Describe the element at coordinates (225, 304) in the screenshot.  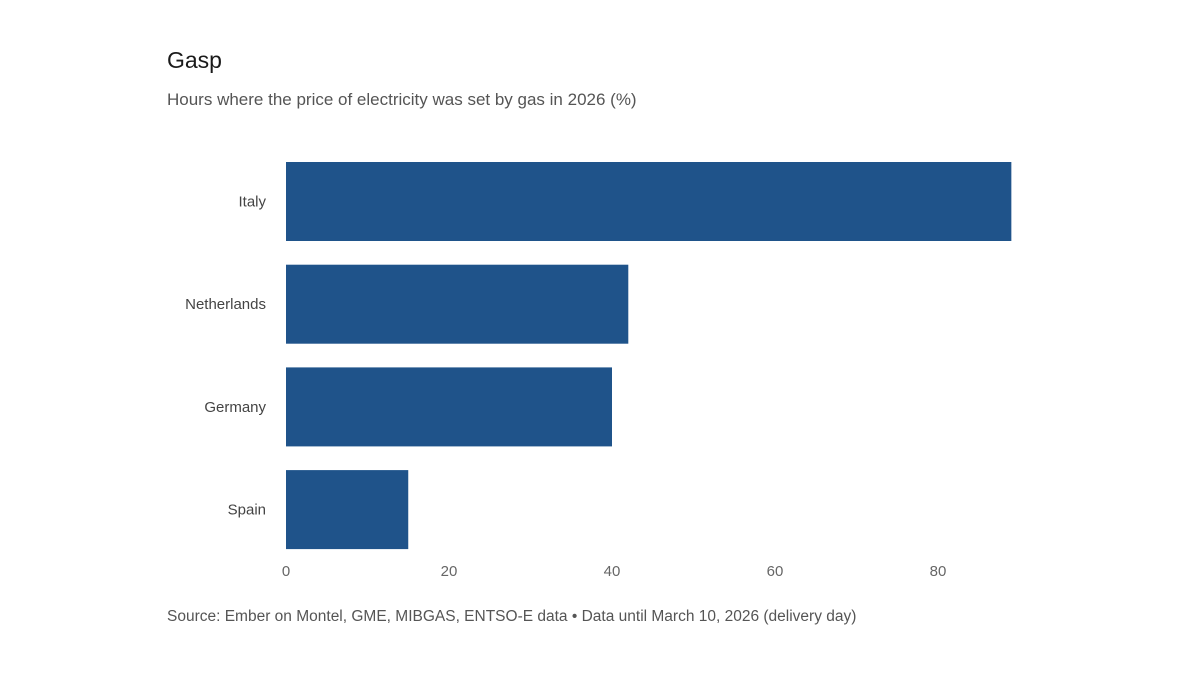
I see `category-label: Netherlands` at that location.